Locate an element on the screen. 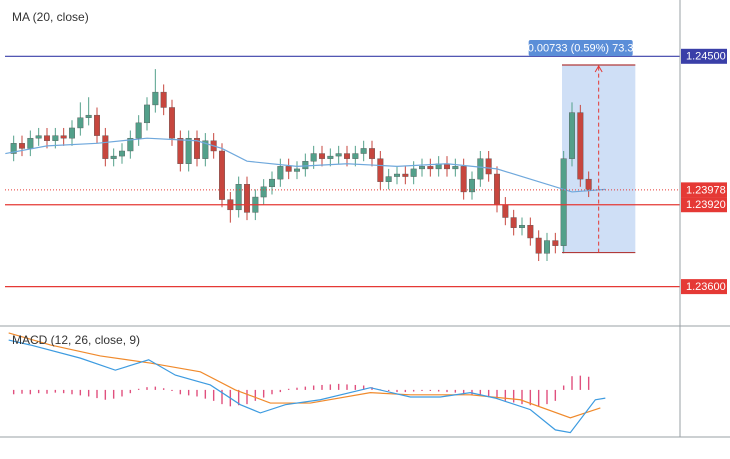 Image resolution: width=730 pixels, height=459 pixels. macd-title: MACD (12, 26, close, 9) is located at coordinates (76, 340).